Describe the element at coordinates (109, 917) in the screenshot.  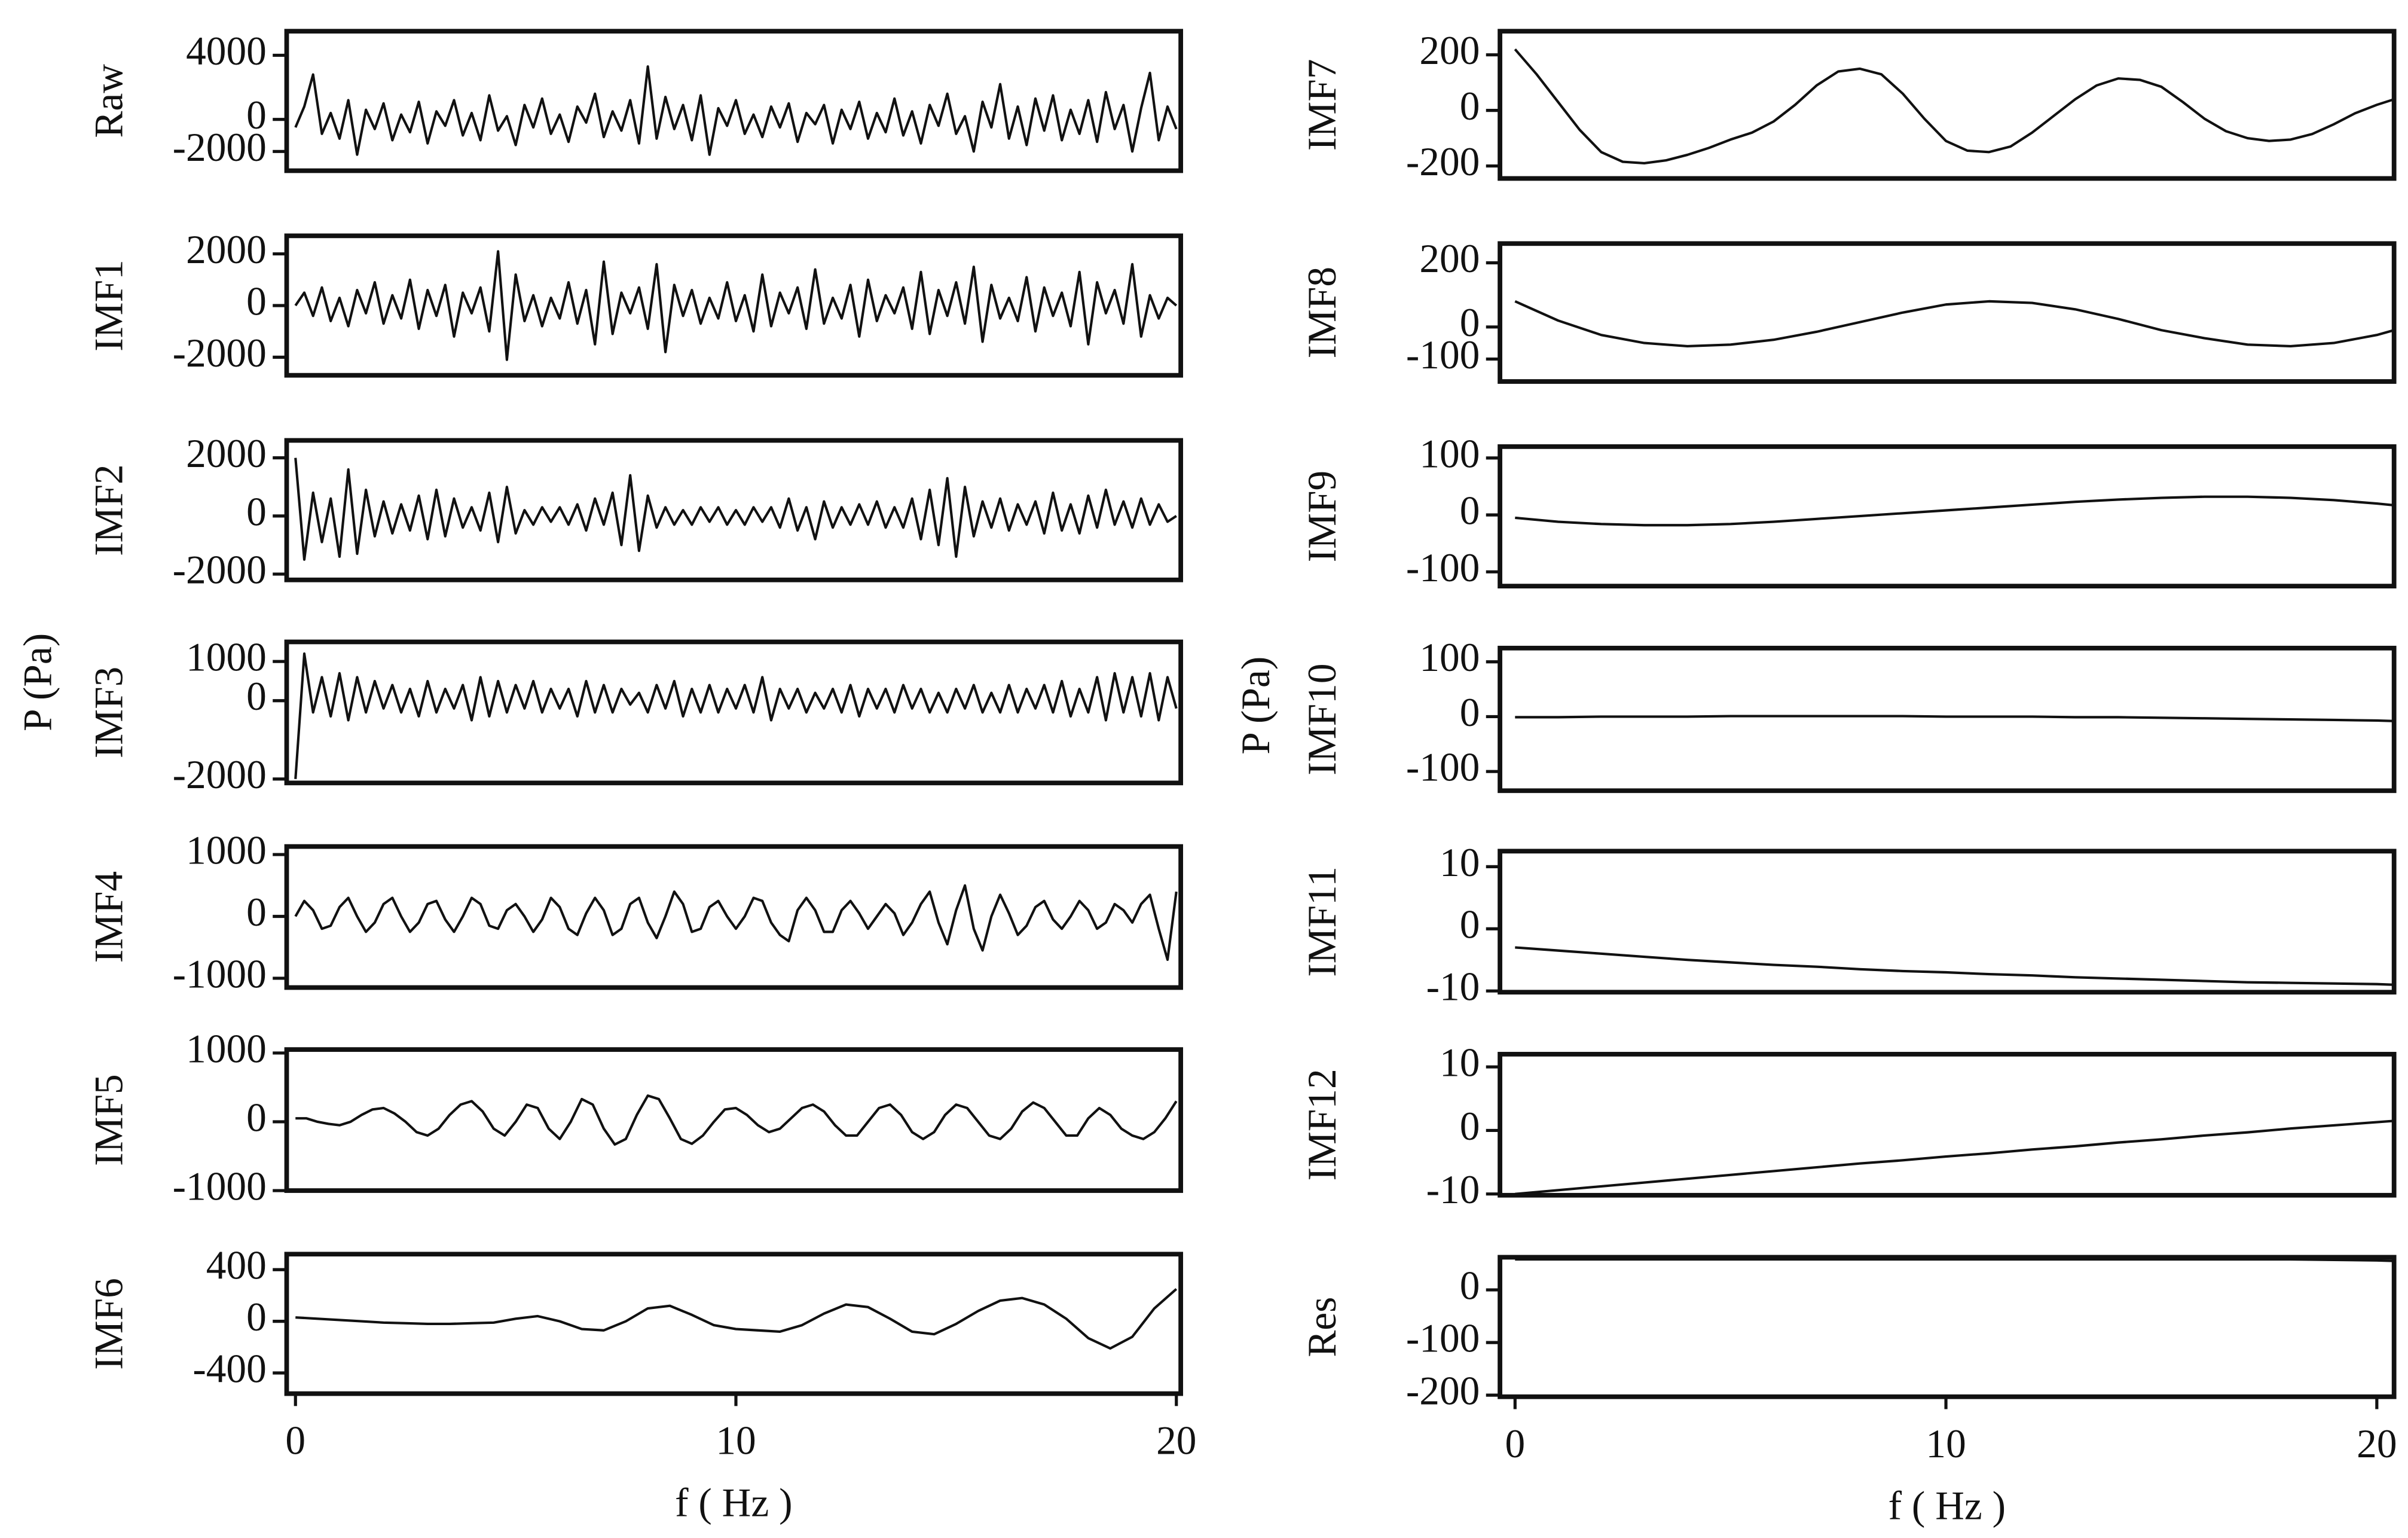
I see `panel-y-label: IMF4` at that location.